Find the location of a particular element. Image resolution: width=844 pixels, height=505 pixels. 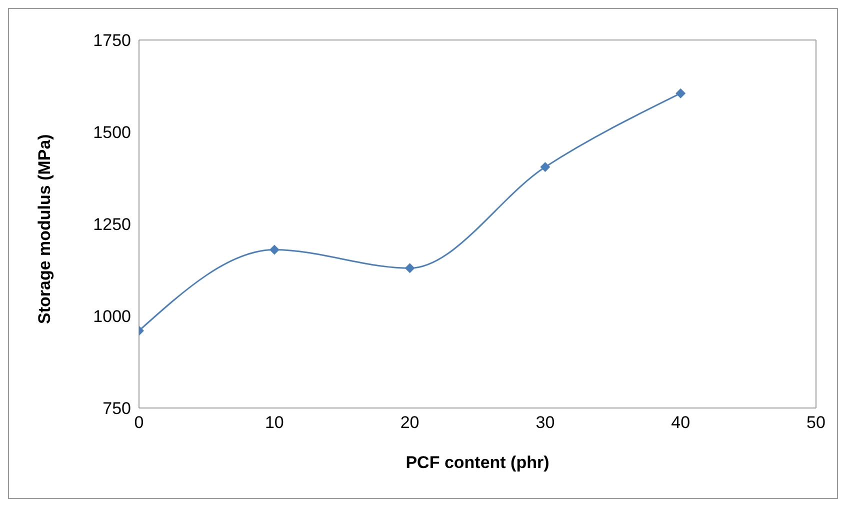

x-tick-label: 30 is located at coordinates (545, 422).